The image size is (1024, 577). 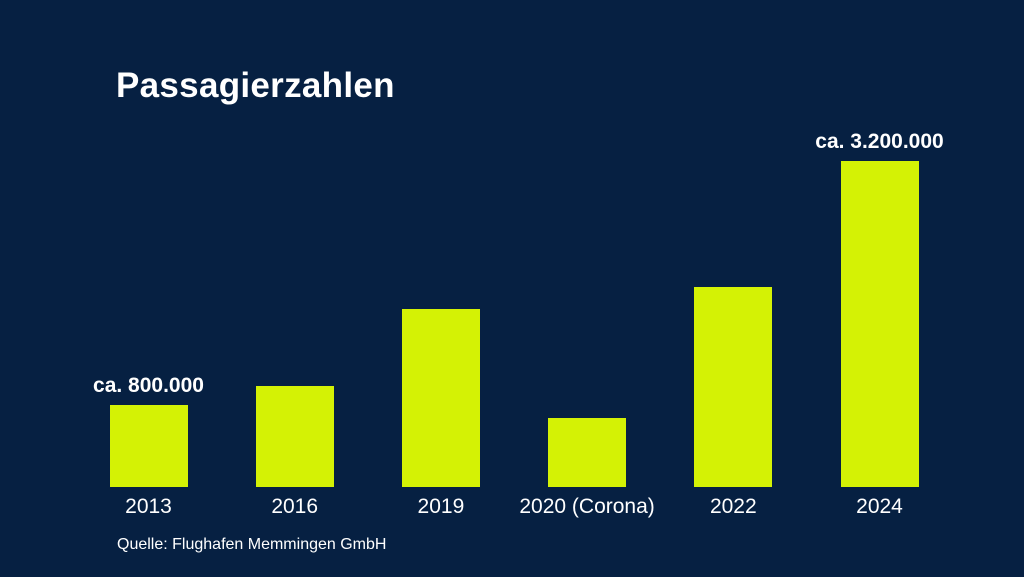 What do you see at coordinates (879, 324) in the screenshot?
I see `bar-2024` at bounding box center [879, 324].